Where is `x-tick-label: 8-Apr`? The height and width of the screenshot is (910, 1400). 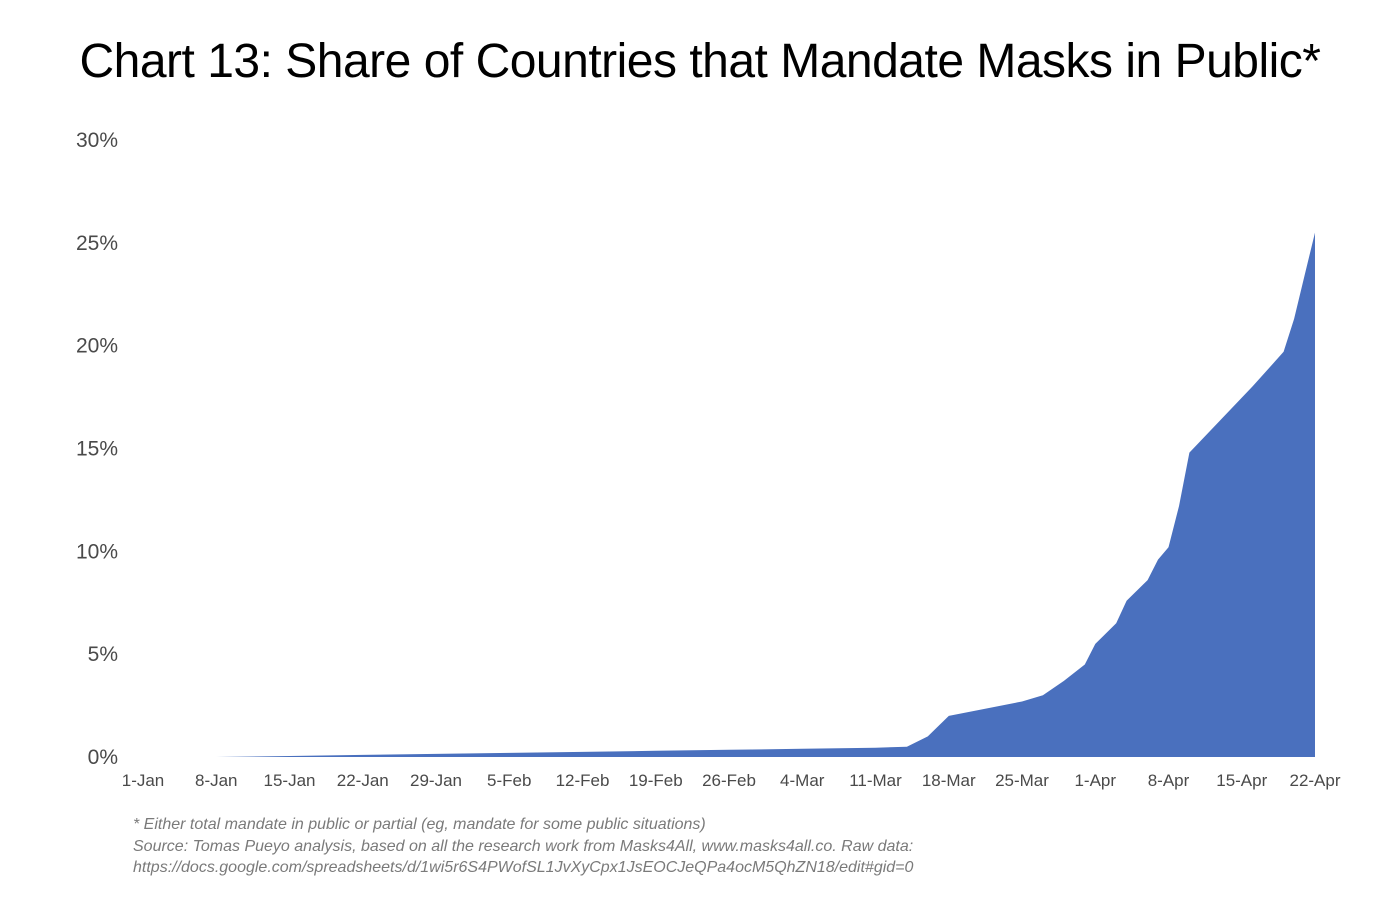 x-tick-label: 8-Apr is located at coordinates (1169, 780).